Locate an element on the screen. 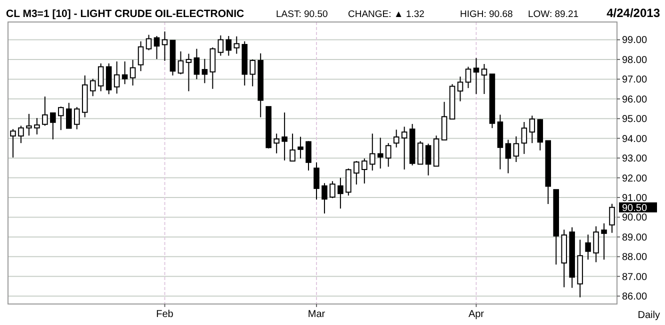 The width and height of the screenshot is (665, 325). y-tick-label: 97.00 is located at coordinates (635, 80).